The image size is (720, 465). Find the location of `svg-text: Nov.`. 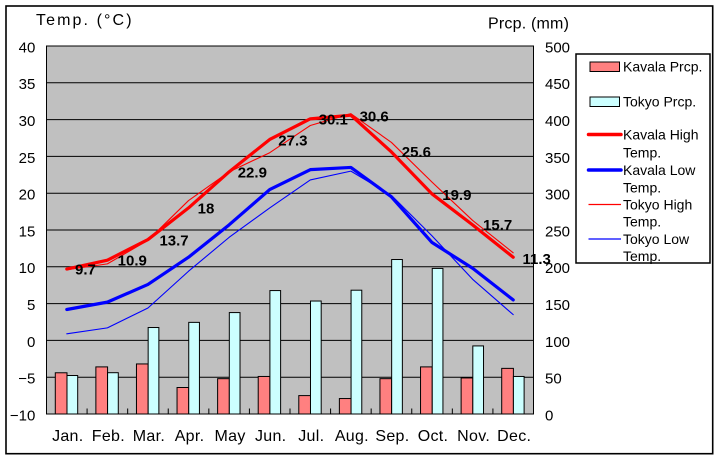

svg-text: Nov. is located at coordinates (473, 436).